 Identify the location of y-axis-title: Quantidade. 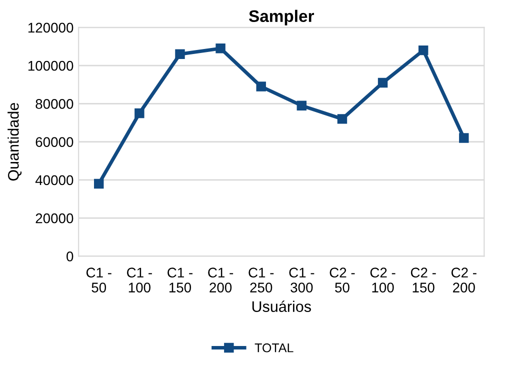
(15, 142).